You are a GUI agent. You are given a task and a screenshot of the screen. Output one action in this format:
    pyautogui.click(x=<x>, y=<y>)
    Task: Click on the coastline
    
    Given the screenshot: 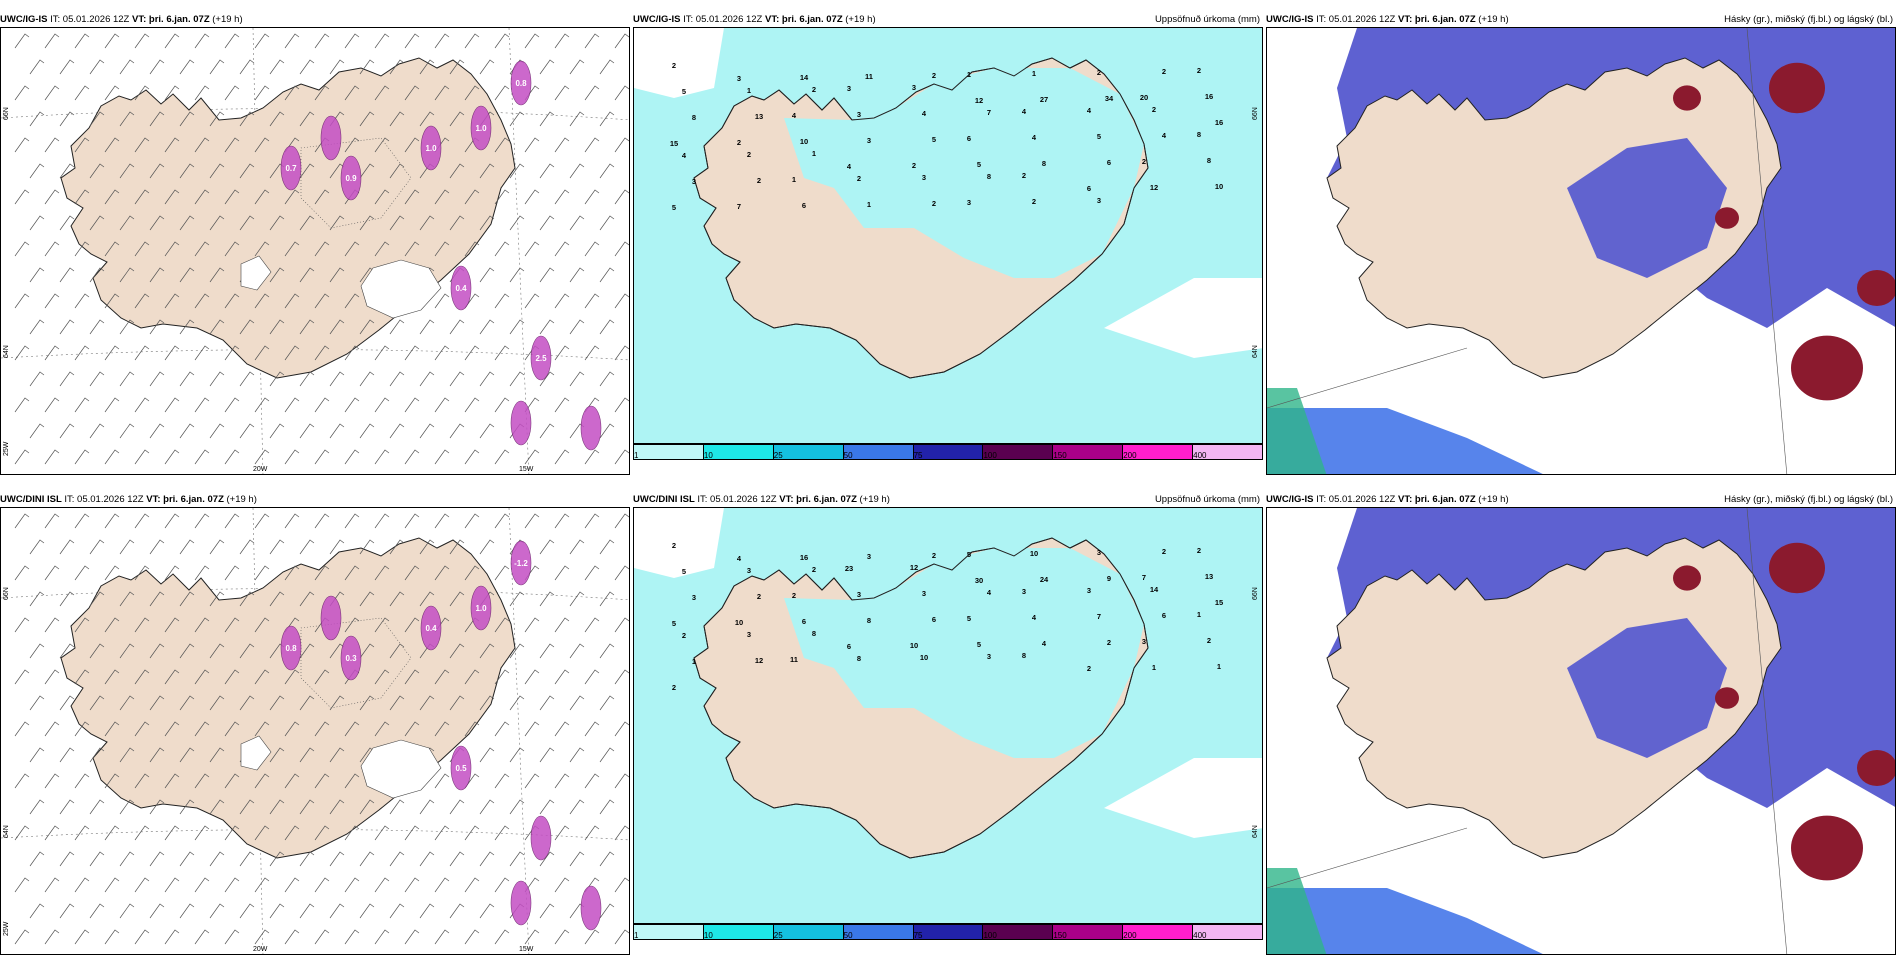 What is the action you would take?
    pyautogui.click(x=921, y=218)
    